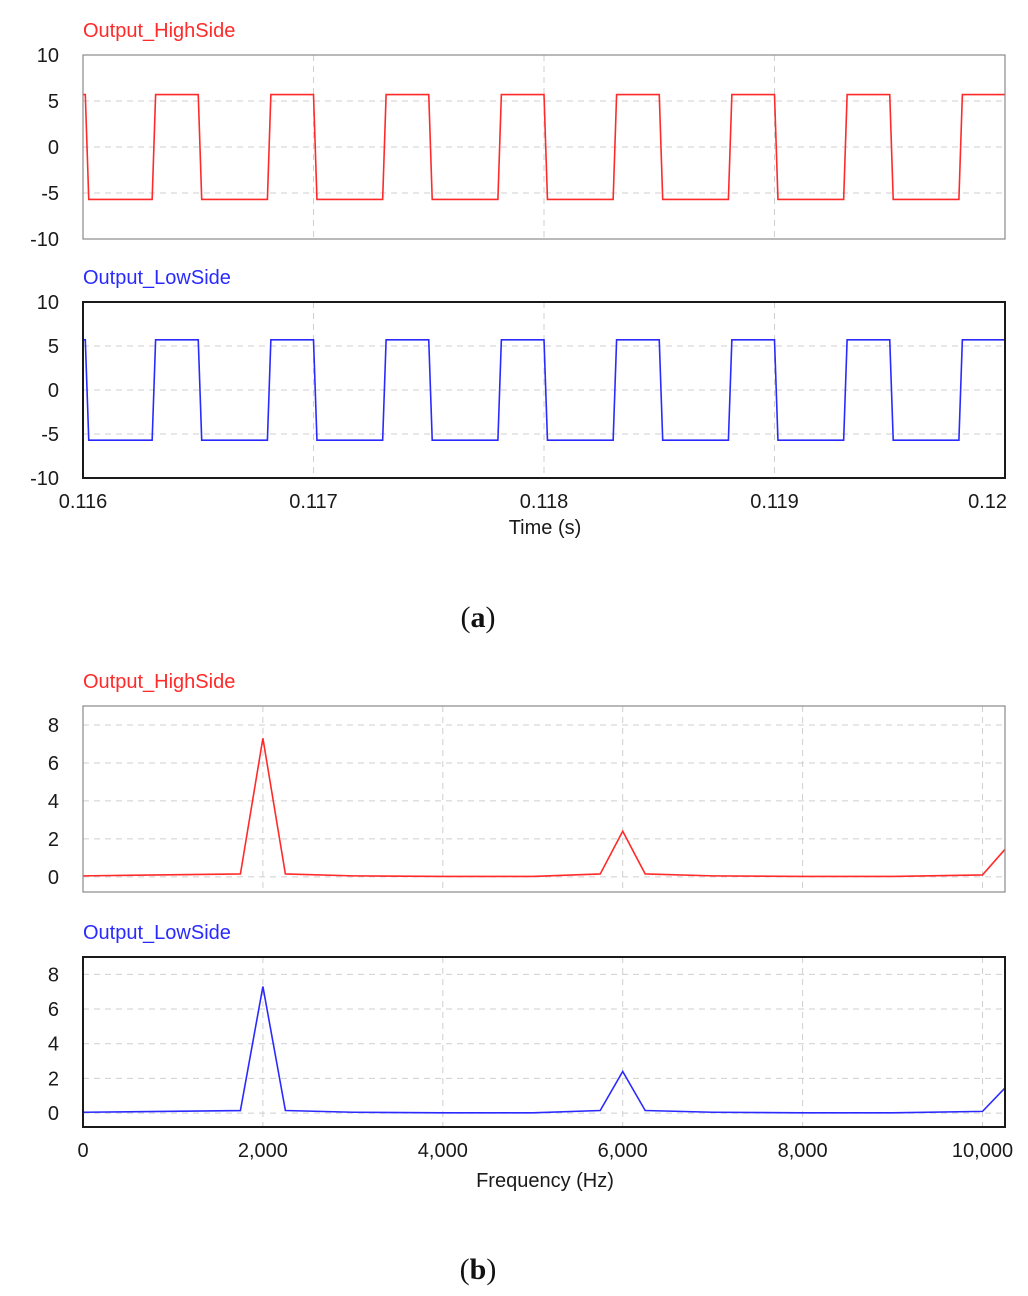 The image size is (1028, 1296). Describe the element at coordinates (623, 1151) in the screenshot. I see `x-tick-label: 6,000` at that location.